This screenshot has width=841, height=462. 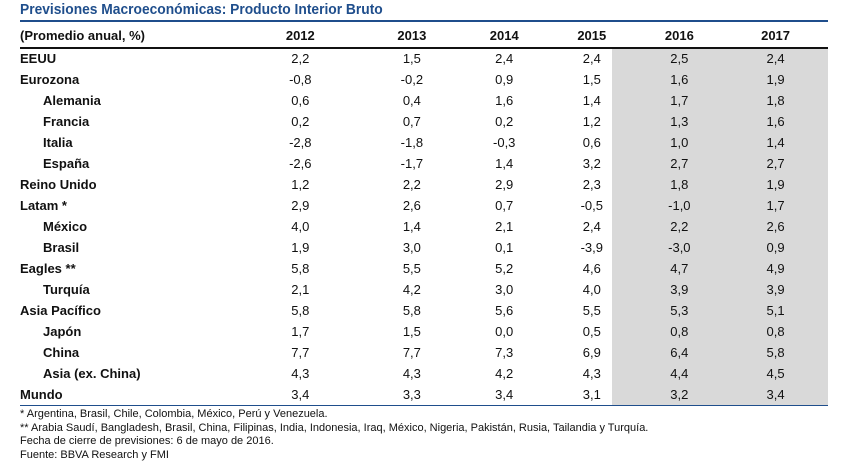 What do you see at coordinates (775, 35) in the screenshot?
I see `year-header: 2017` at bounding box center [775, 35].